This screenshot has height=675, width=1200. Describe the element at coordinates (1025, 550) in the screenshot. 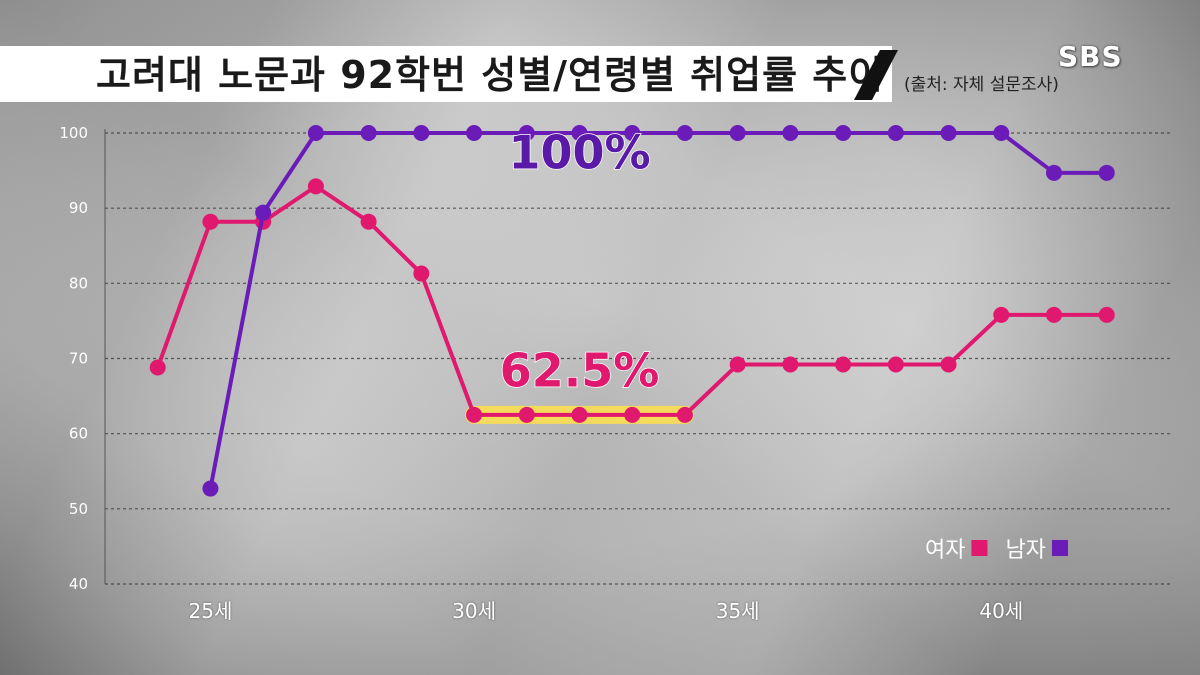

I see `legend-label-1: 남자` at that location.